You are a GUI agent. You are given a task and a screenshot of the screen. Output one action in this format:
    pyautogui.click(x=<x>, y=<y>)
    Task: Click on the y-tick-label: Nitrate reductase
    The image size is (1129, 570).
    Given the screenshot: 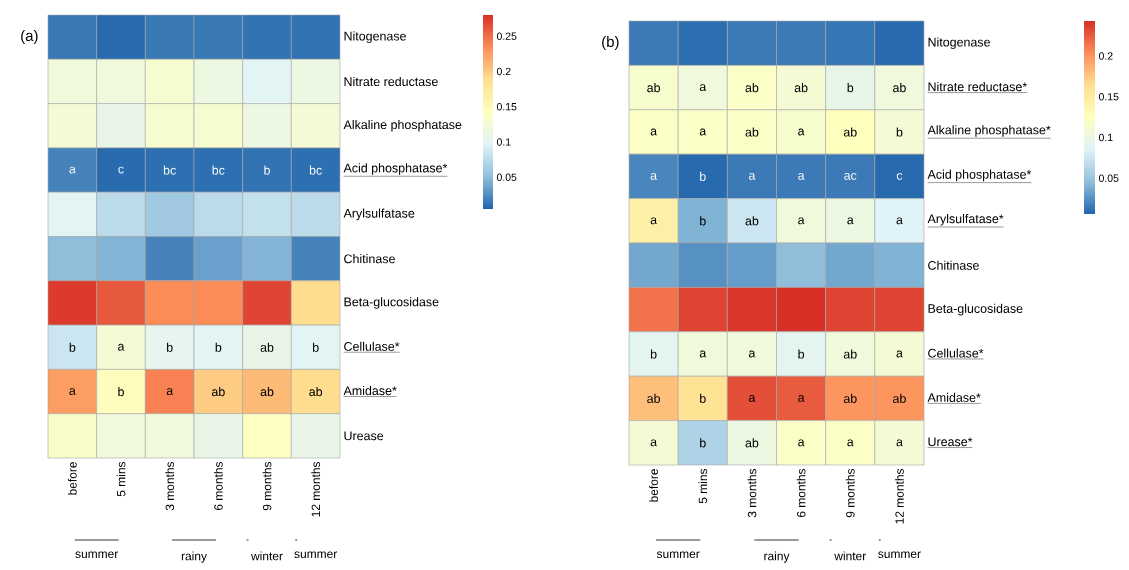 What is the action you would take?
    pyautogui.click(x=391, y=81)
    